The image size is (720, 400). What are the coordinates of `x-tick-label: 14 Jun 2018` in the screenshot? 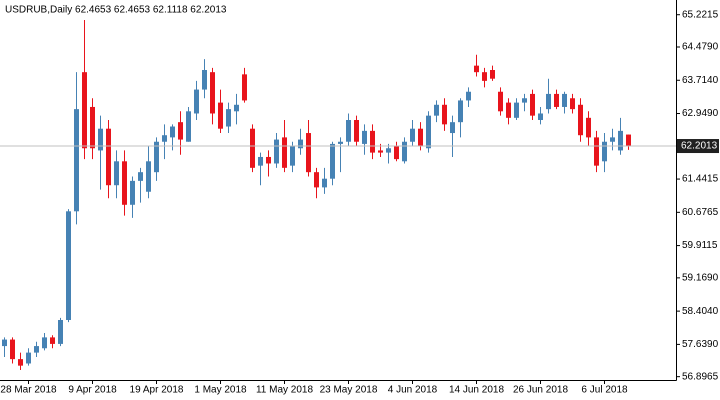 It's located at (476, 390).